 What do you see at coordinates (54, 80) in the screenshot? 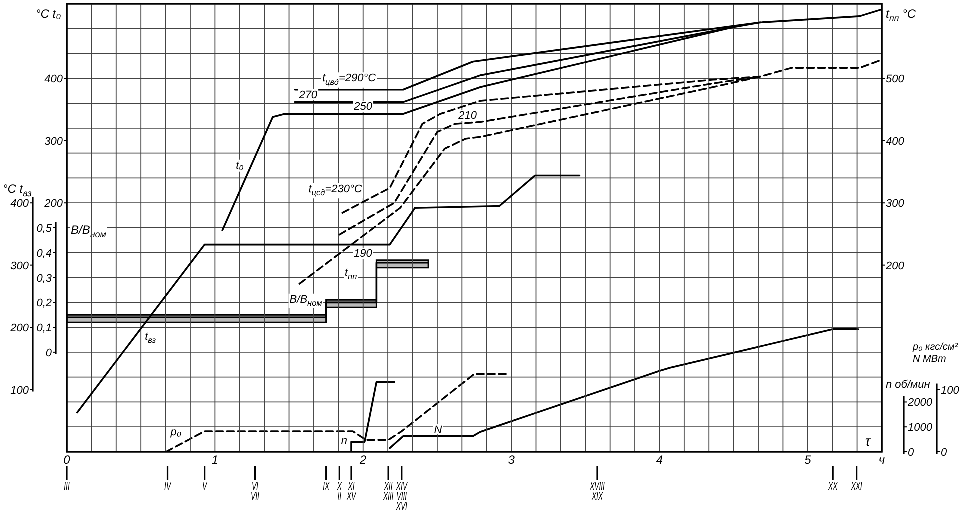
I see `y-tick-label: 400` at bounding box center [54, 80].